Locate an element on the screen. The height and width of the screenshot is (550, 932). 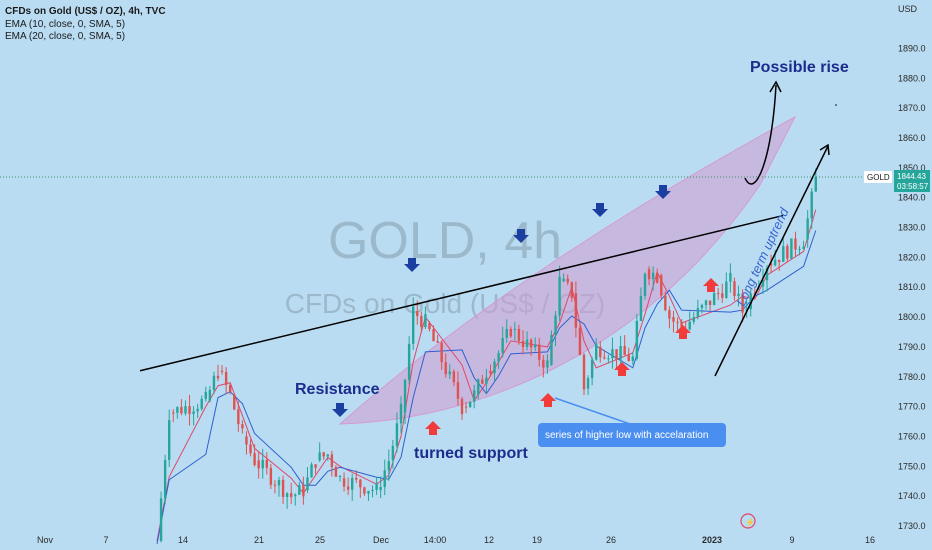
price-tick-label: 1840.0 is located at coordinates (912, 198).